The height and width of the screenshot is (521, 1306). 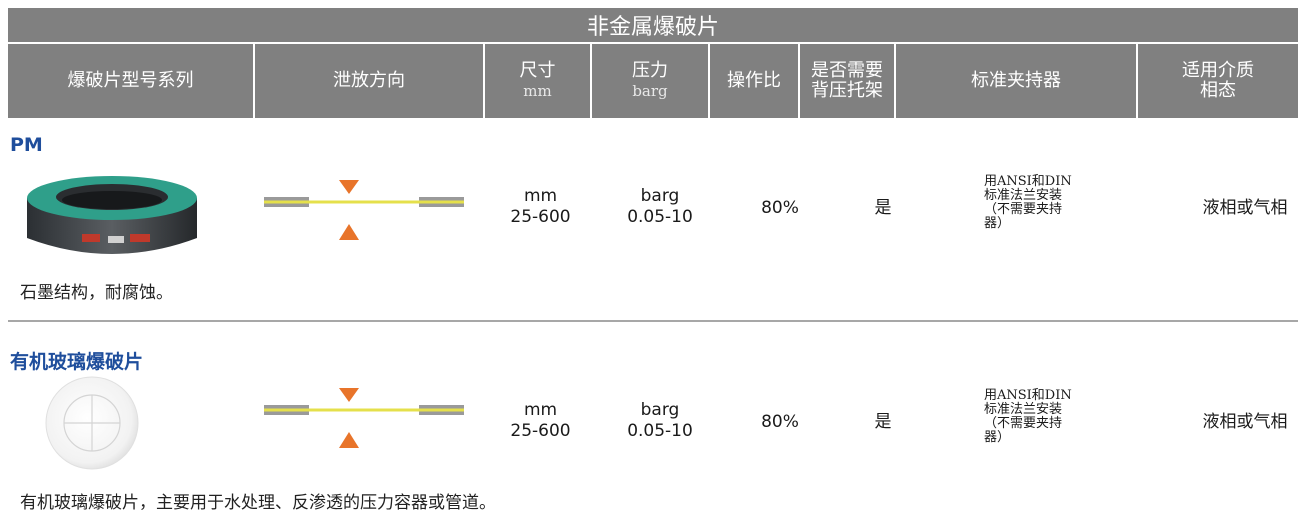 I want to click on header-size-label: 尺寸, so click(x=537, y=70).